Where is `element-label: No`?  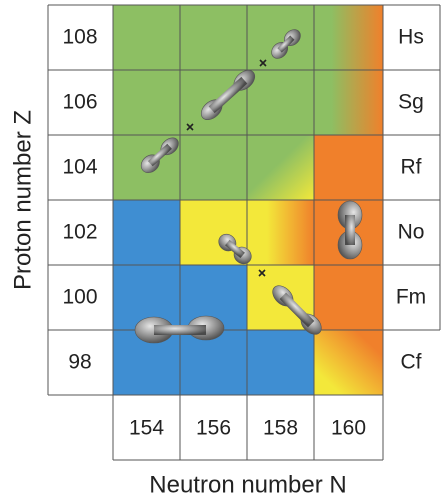
element-label: No is located at coordinates (411, 232).